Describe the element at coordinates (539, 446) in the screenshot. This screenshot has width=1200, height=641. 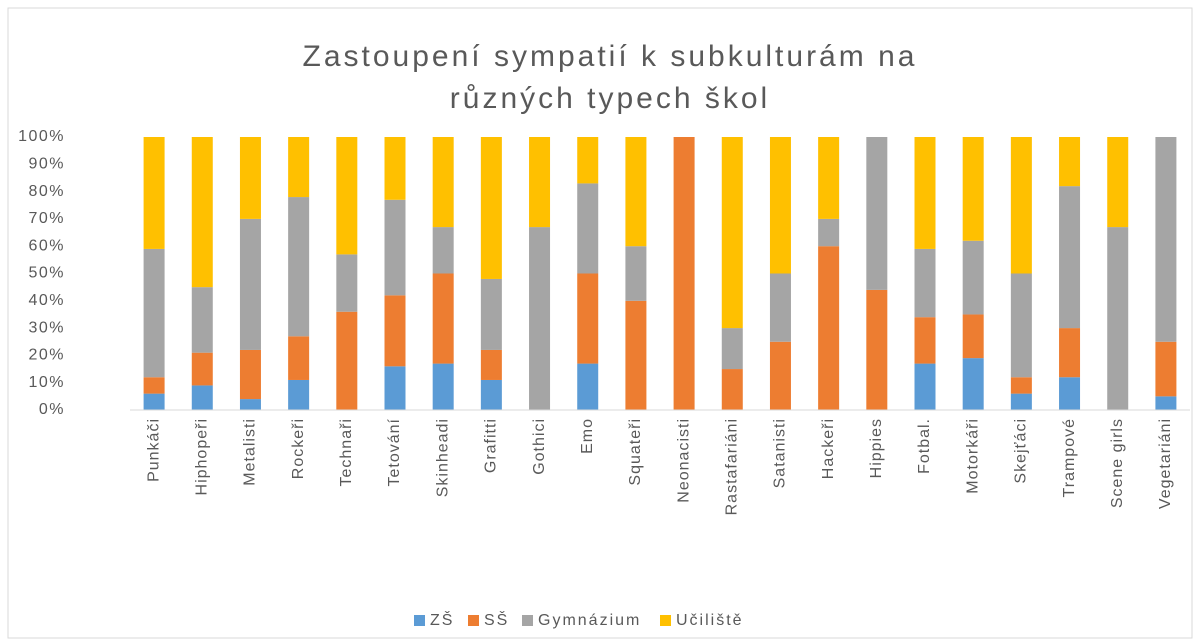
I see `x-tick-label: Gothici` at that location.